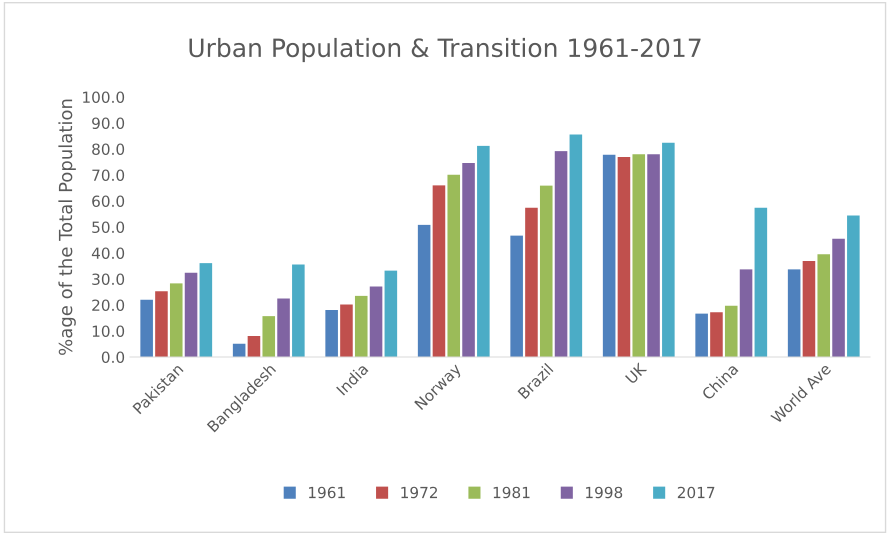  Describe the element at coordinates (604, 492) in the screenshot. I see `legend-label: 1998` at that location.